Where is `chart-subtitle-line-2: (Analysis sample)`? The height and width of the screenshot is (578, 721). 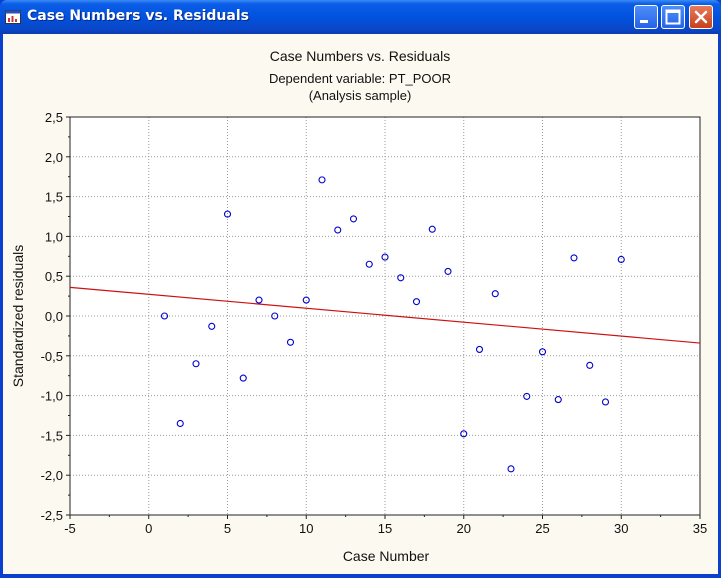 chart-subtitle-line-2: (Analysis sample) is located at coordinates (360, 95).